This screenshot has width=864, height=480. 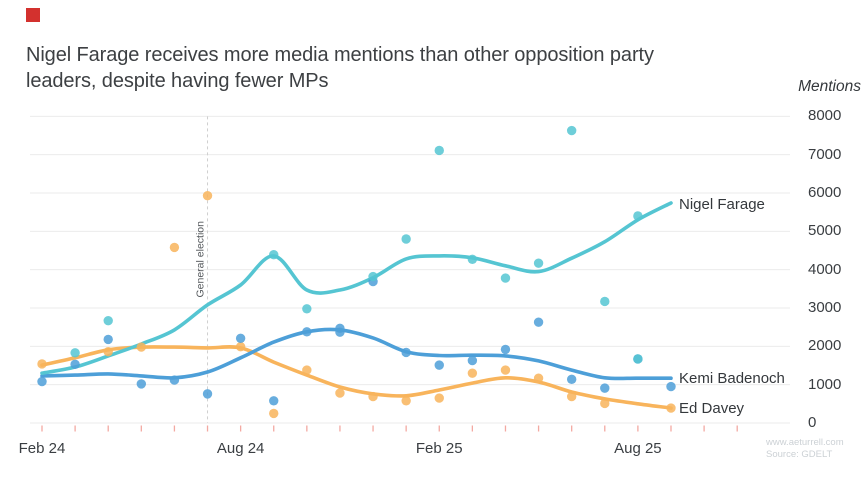 I want to click on y-tick-label: 2000, so click(x=825, y=346).